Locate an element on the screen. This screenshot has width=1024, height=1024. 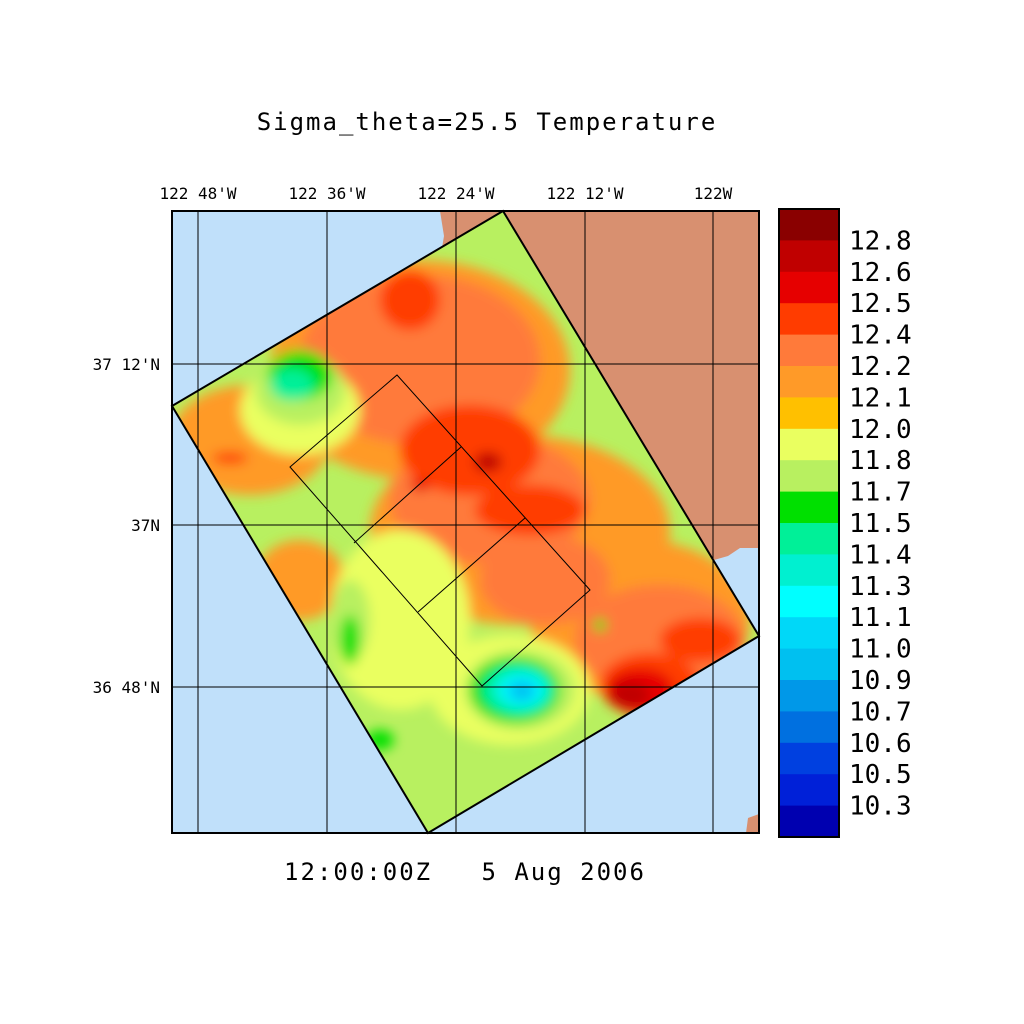
colorbar-label: 10.7 is located at coordinates (880, 712).